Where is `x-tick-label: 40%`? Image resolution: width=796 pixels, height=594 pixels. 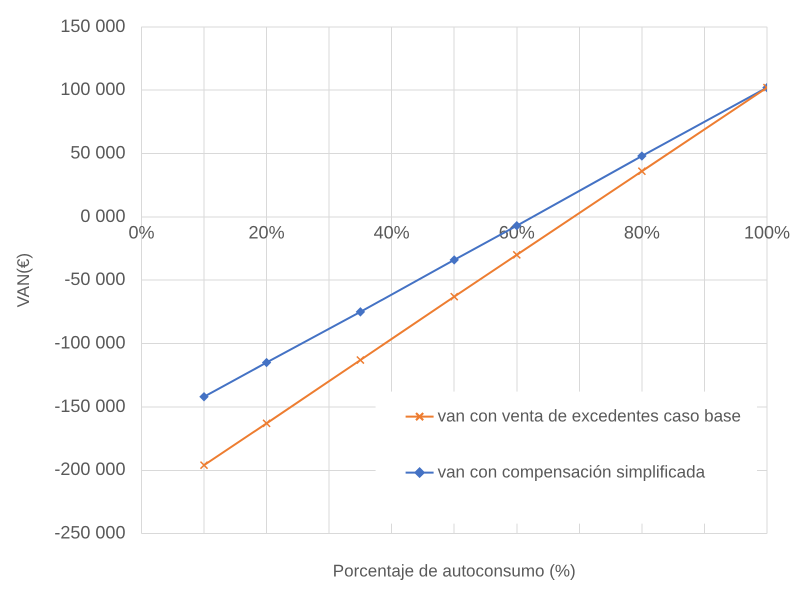 x-tick-label: 40% is located at coordinates (392, 232).